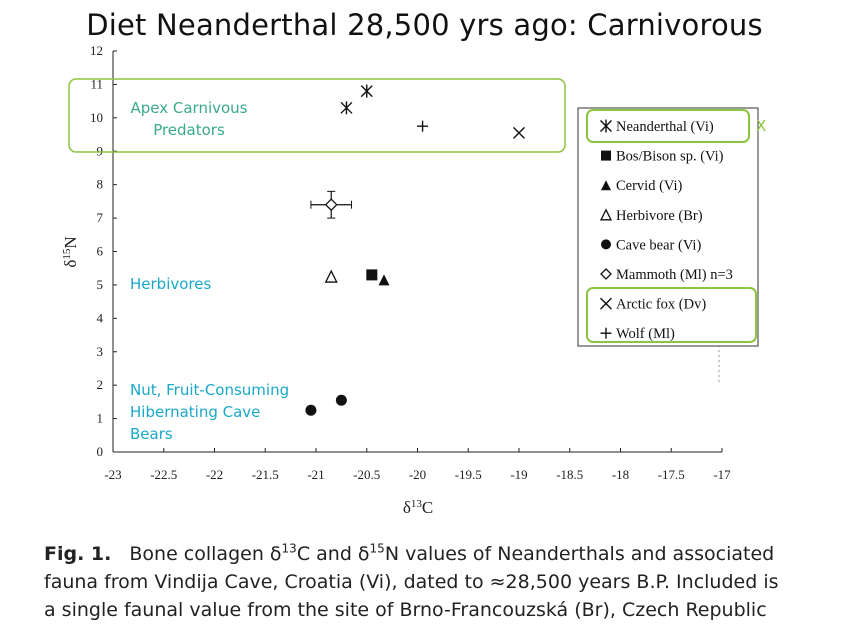 The width and height of the screenshot is (849, 630). Describe the element at coordinates (665, 127) in the screenshot. I see `legend-label: Neanderthal (Vi)` at that location.